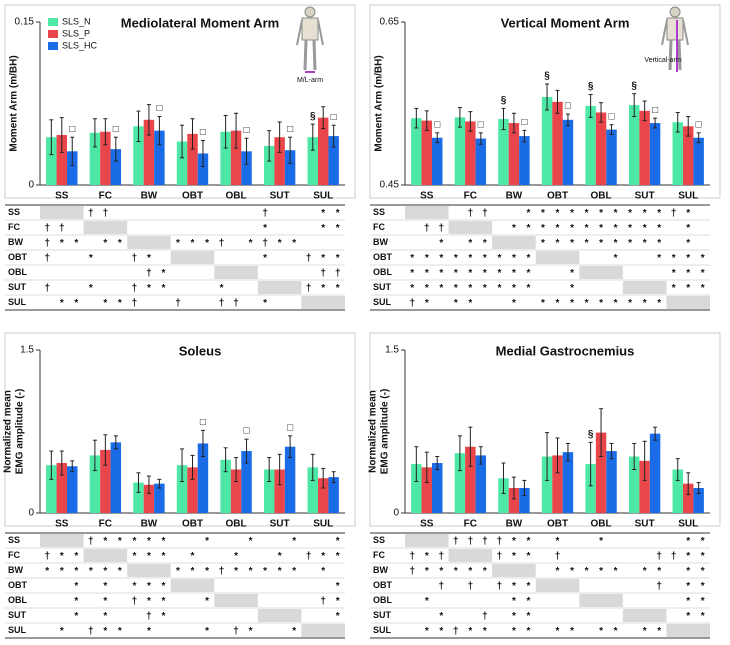 This screenshot has width=730, height=645. I want to click on x-tick-label: SUT, so click(280, 196).